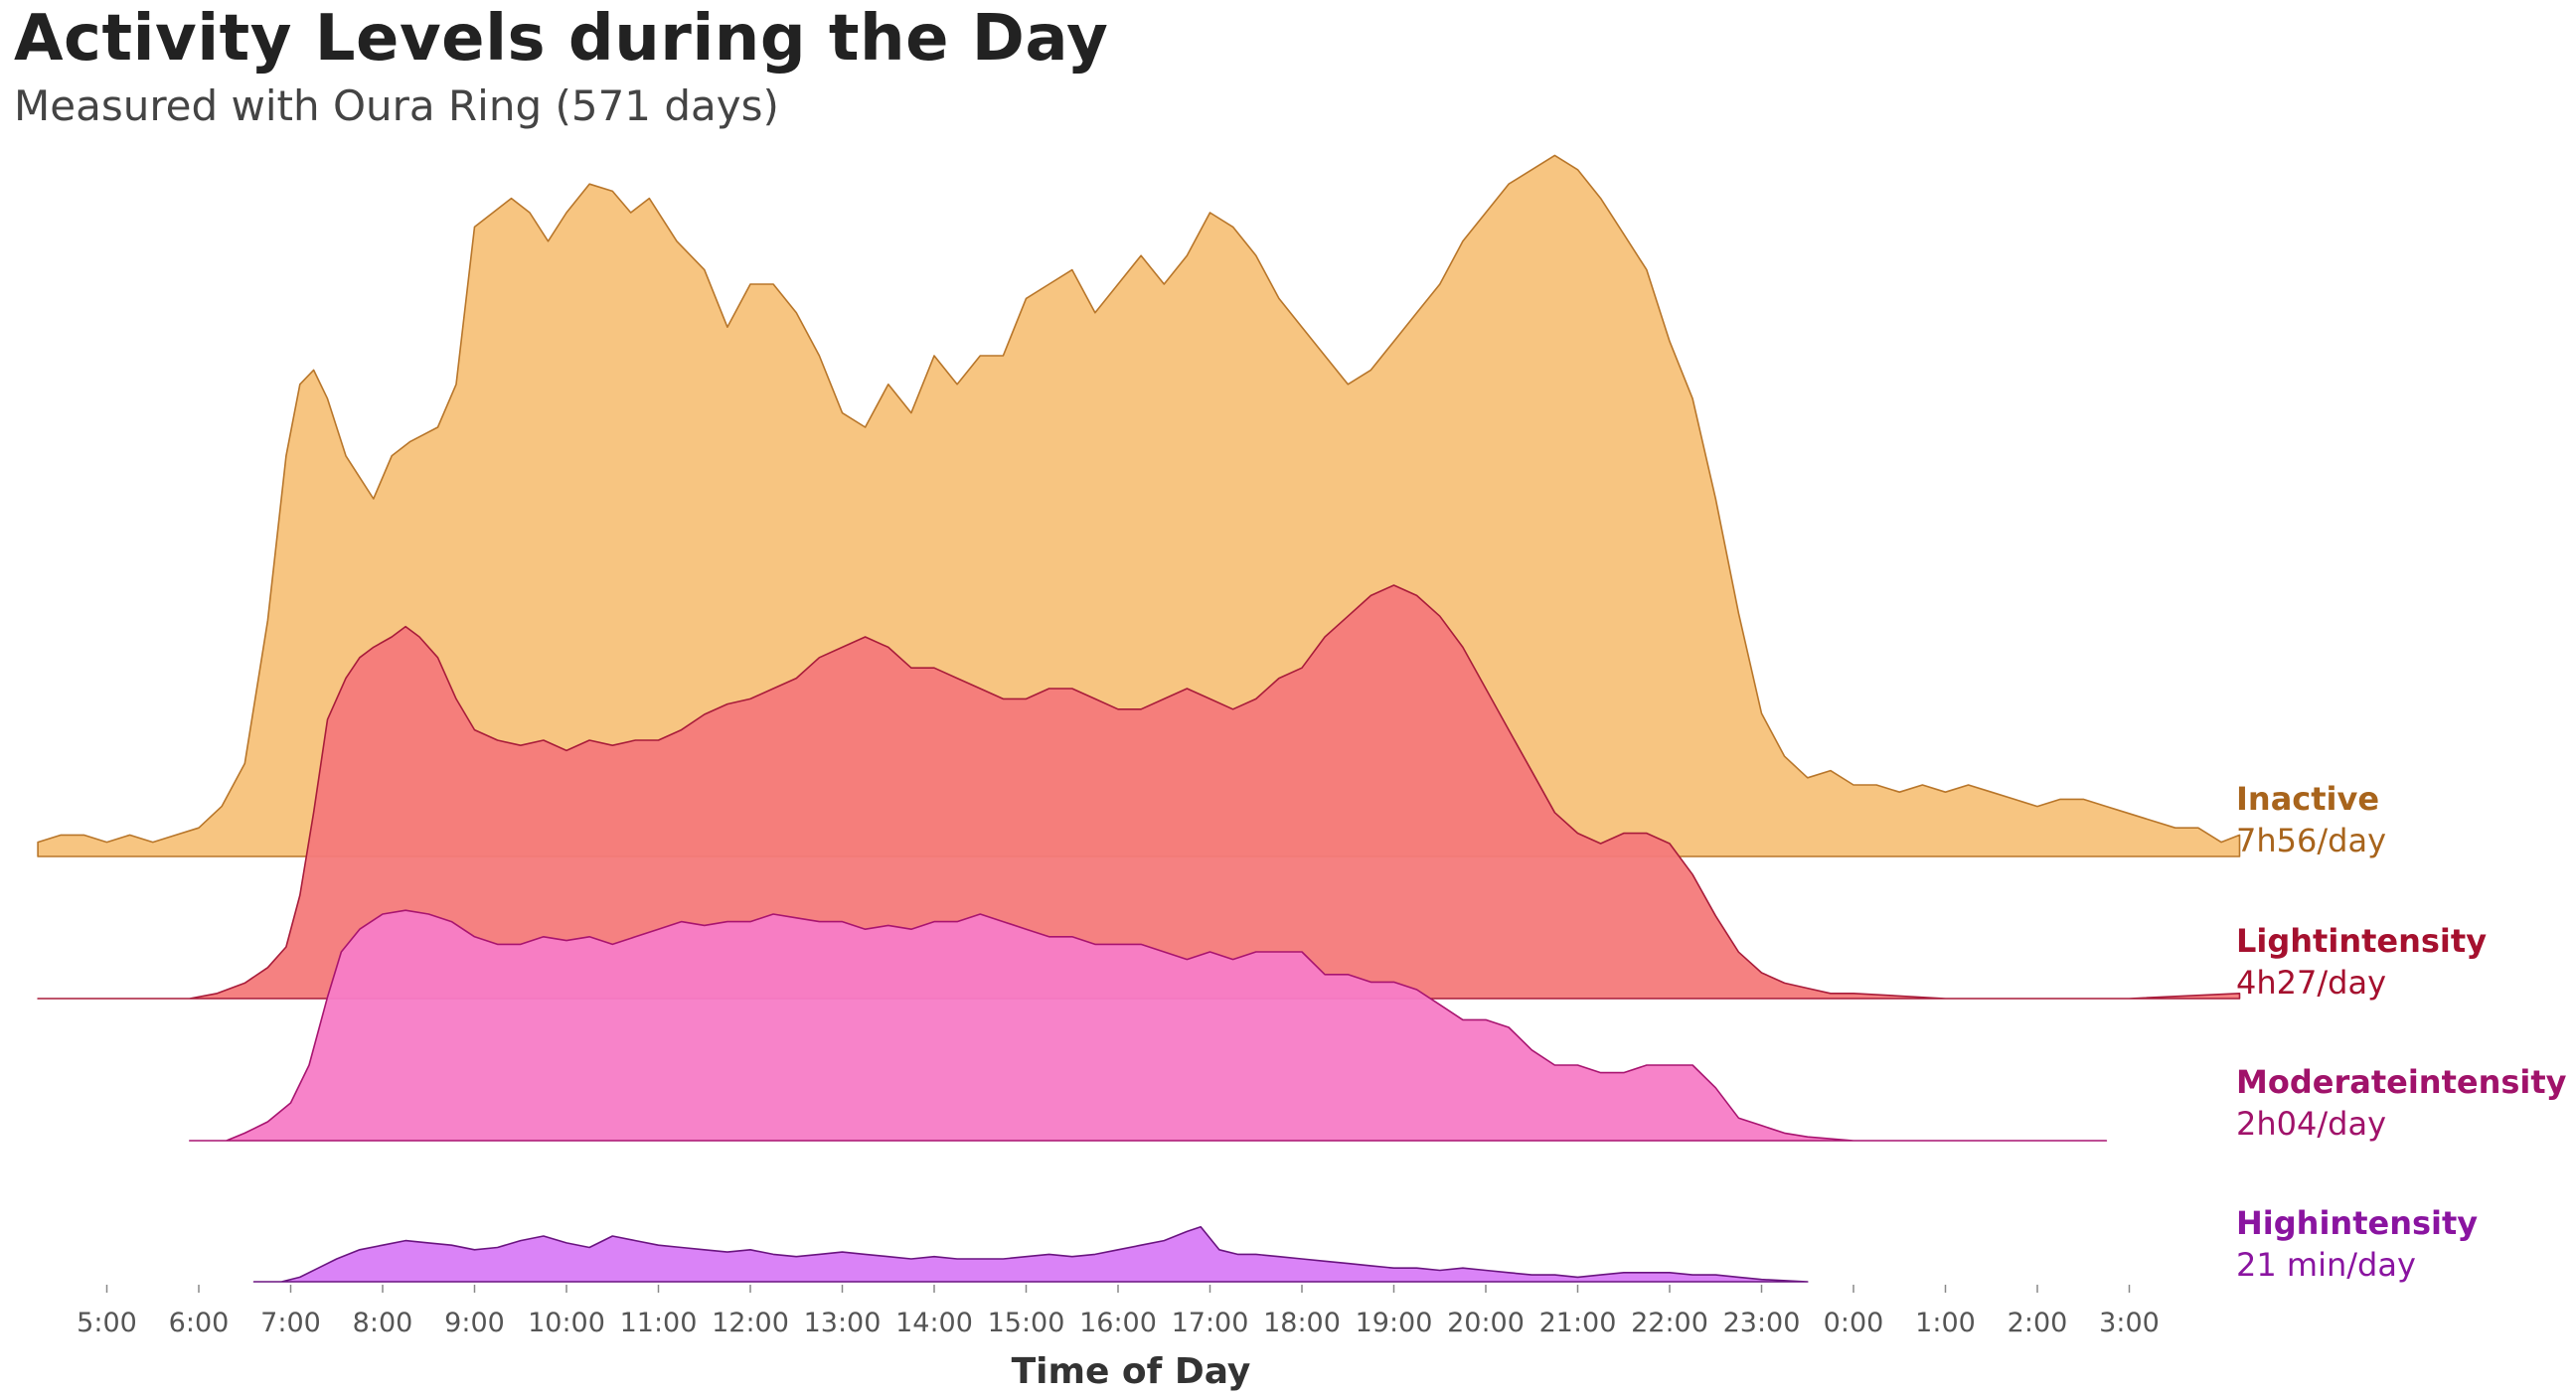 The width and height of the screenshot is (2576, 1395). What do you see at coordinates (843, 1323) in the screenshot?
I see `x-tick-label: 13:00` at bounding box center [843, 1323].